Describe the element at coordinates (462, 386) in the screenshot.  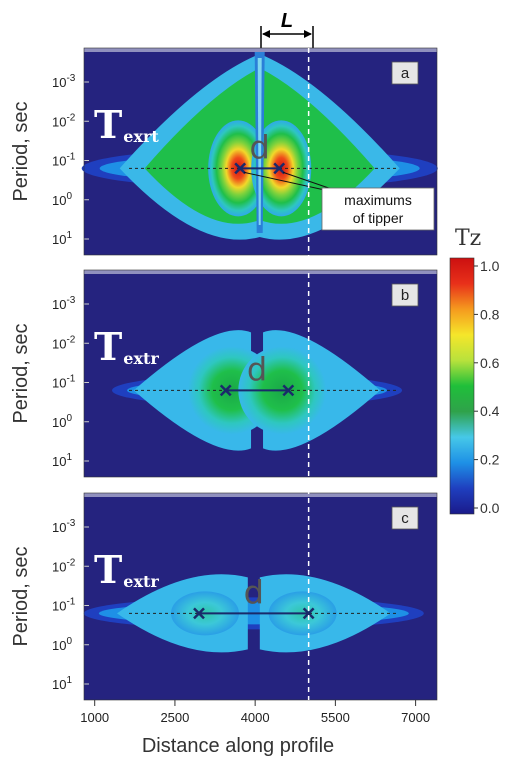
I see `colorbar-gradient` at that location.